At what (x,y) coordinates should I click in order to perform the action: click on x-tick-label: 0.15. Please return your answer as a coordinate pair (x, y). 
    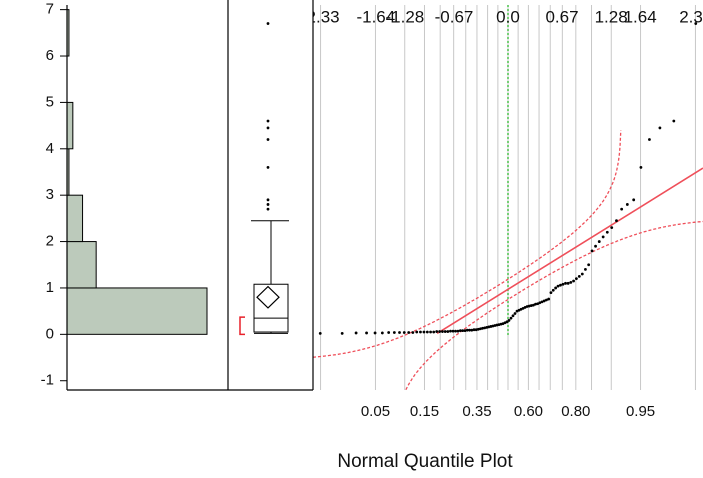
    Looking at the image, I should click on (424, 411).